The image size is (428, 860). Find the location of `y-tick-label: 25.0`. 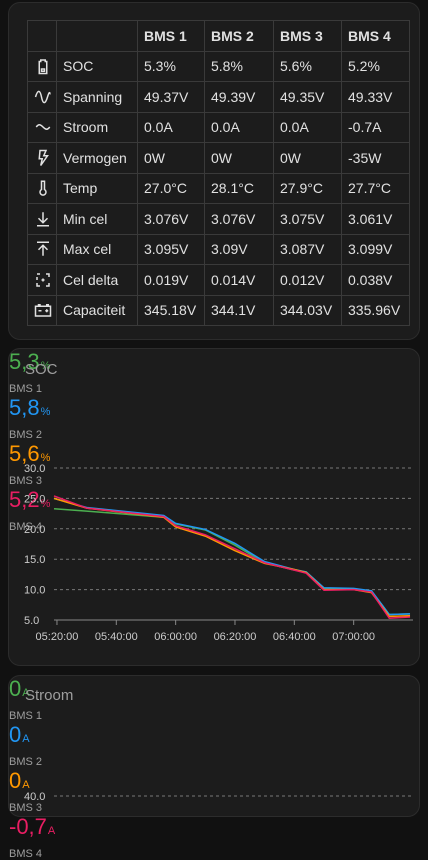

y-tick-label: 25.0 is located at coordinates (34, 499).